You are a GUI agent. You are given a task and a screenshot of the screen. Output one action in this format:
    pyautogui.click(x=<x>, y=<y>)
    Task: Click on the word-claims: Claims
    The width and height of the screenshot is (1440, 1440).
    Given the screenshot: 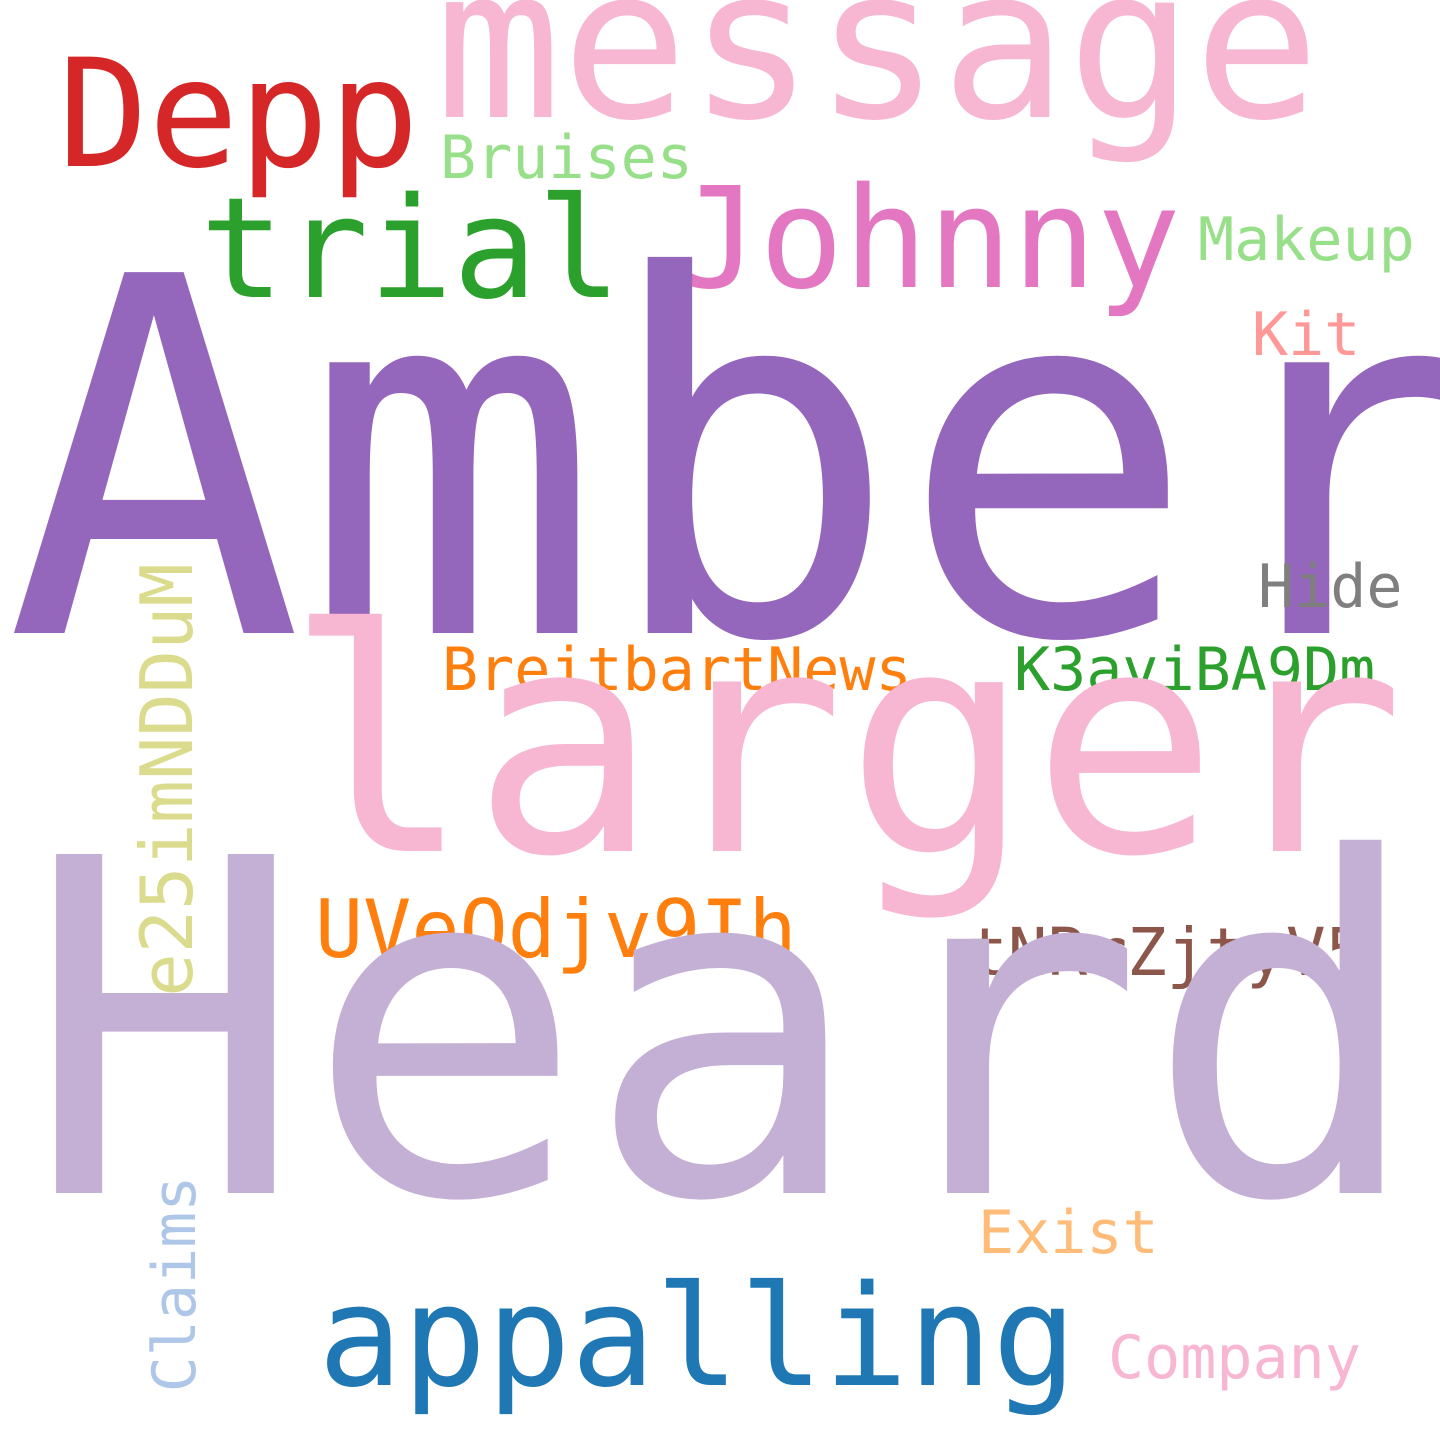 What is the action you would take?
    pyautogui.click(x=175, y=1284)
    